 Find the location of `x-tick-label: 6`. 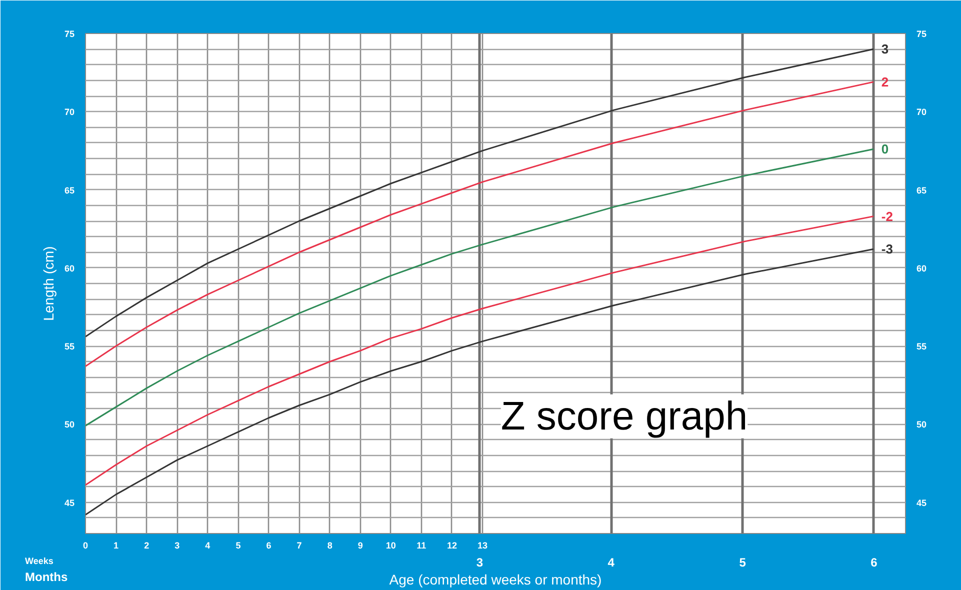

x-tick-label: 6 is located at coordinates (269, 545).